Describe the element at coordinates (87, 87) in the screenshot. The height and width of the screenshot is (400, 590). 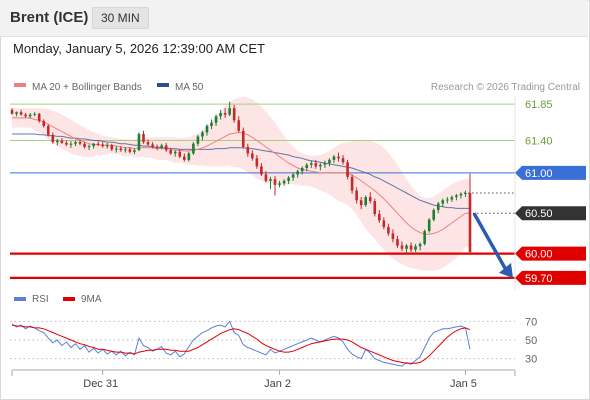
I see `legend-label-0: MA 20 + Bollinger Bands` at that location.